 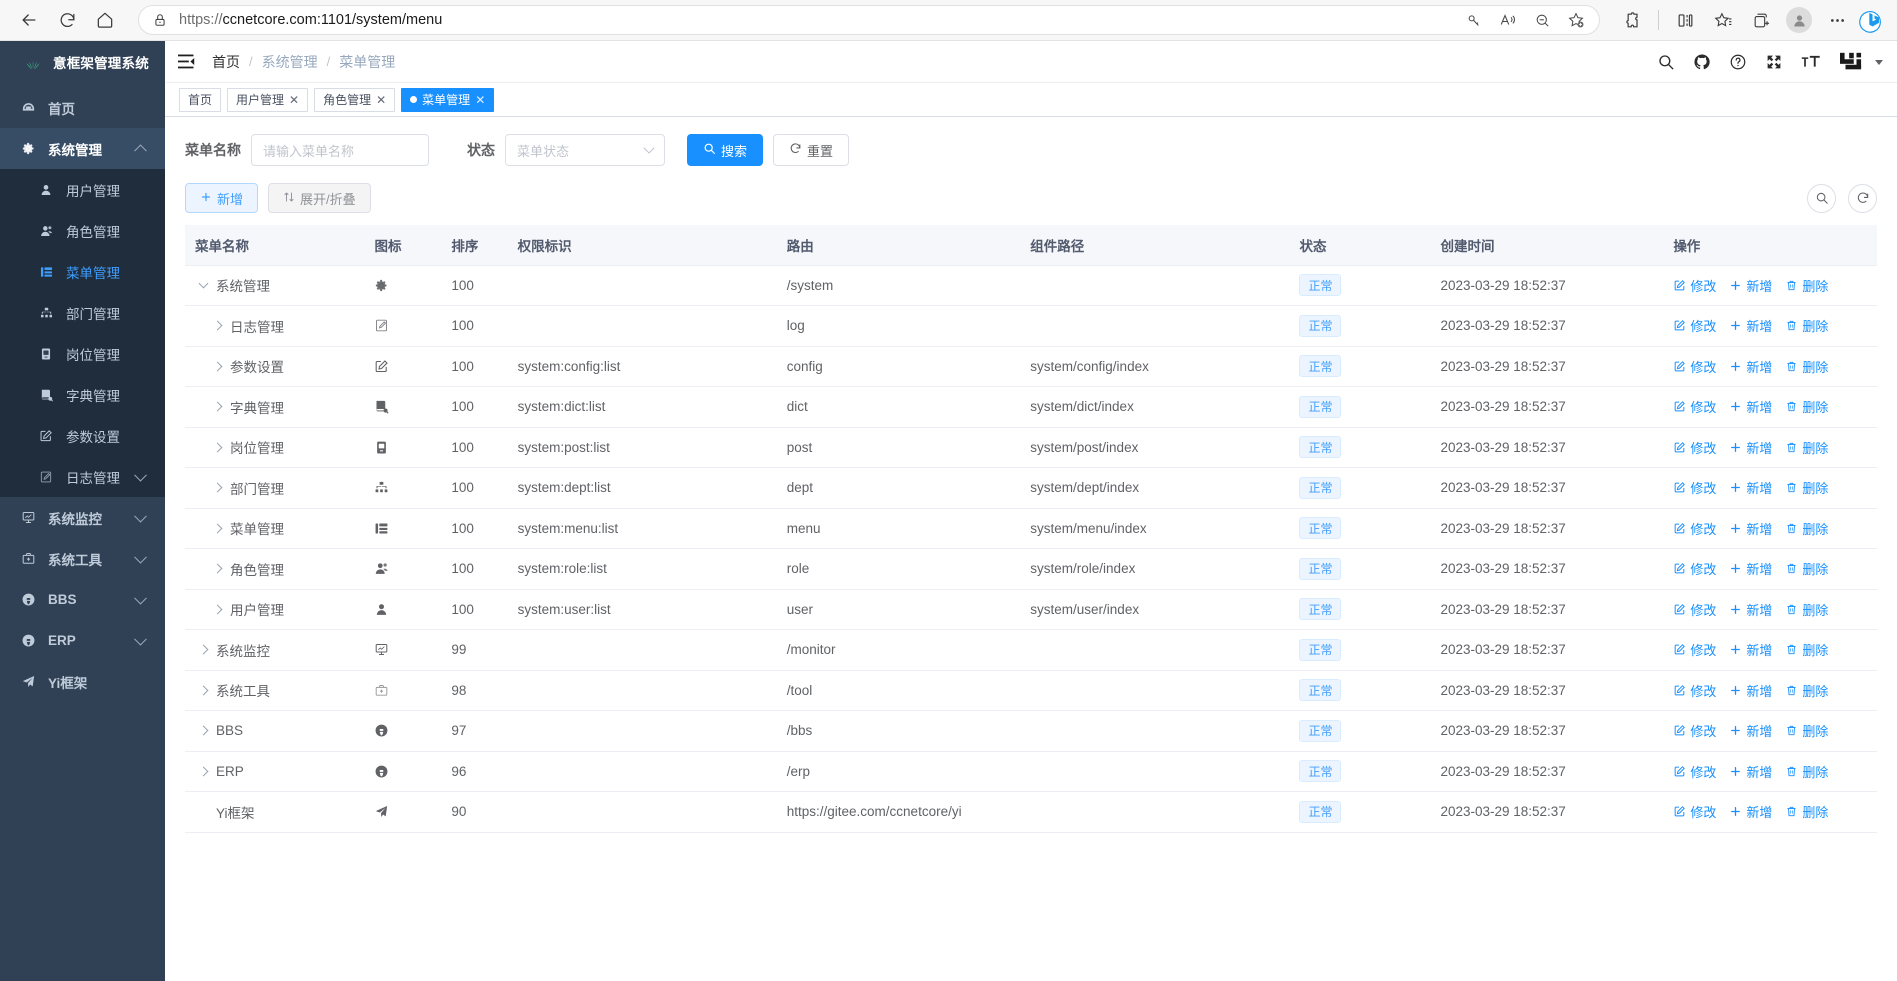 What do you see at coordinates (1774, 62) in the screenshot?
I see `fullscreen-icon` at bounding box center [1774, 62].